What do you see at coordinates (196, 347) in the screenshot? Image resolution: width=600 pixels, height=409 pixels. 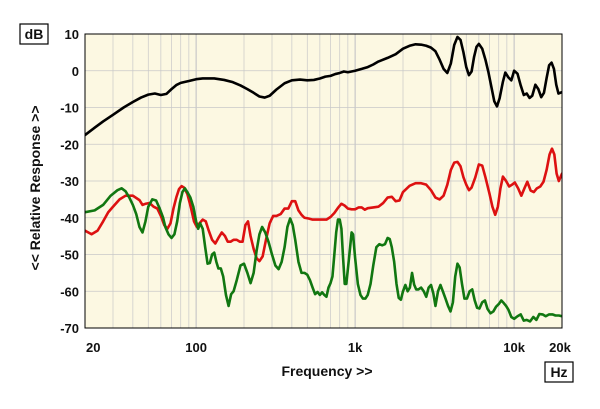 I see `x-tick-label: 100` at bounding box center [196, 347].